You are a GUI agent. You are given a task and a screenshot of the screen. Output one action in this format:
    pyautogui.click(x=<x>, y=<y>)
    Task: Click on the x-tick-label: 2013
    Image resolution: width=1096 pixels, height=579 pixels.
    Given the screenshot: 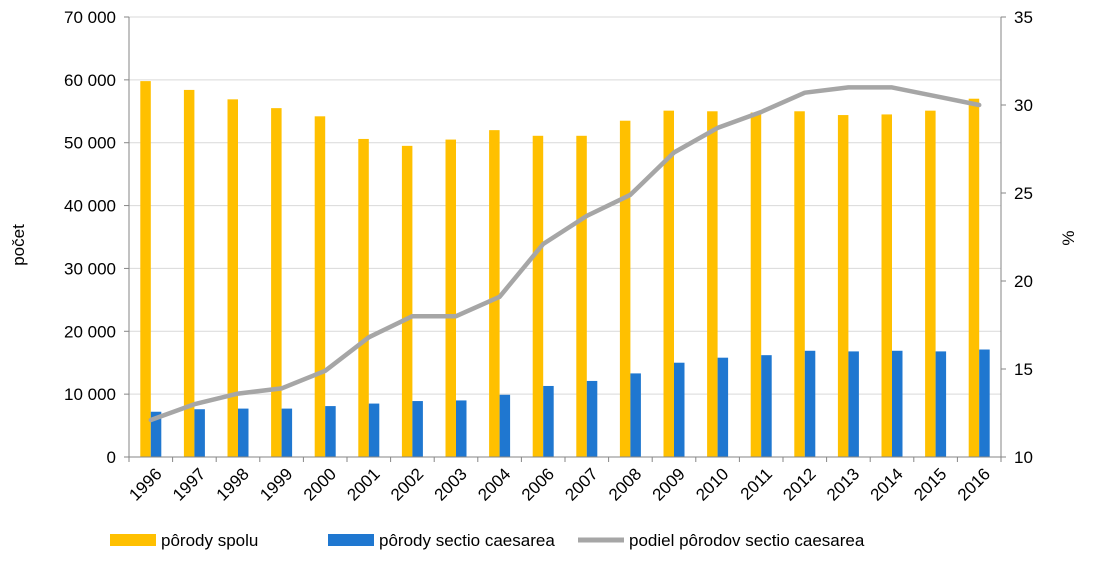 What is the action you would take?
    pyautogui.click(x=843, y=484)
    